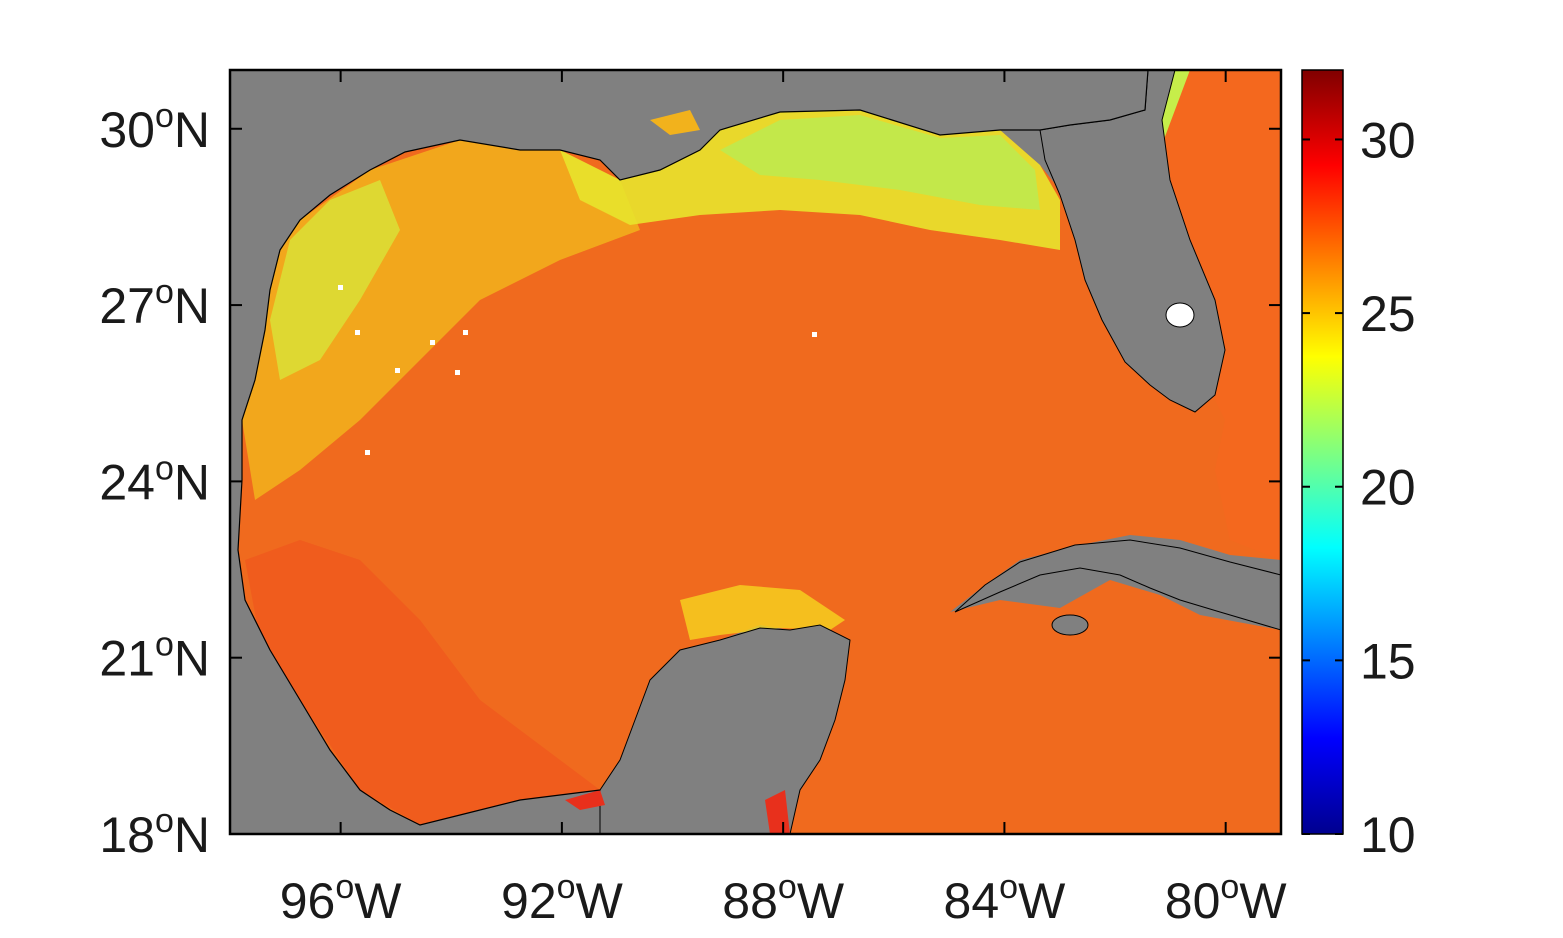  I want to click on cuba-land, so click(1117, 585).